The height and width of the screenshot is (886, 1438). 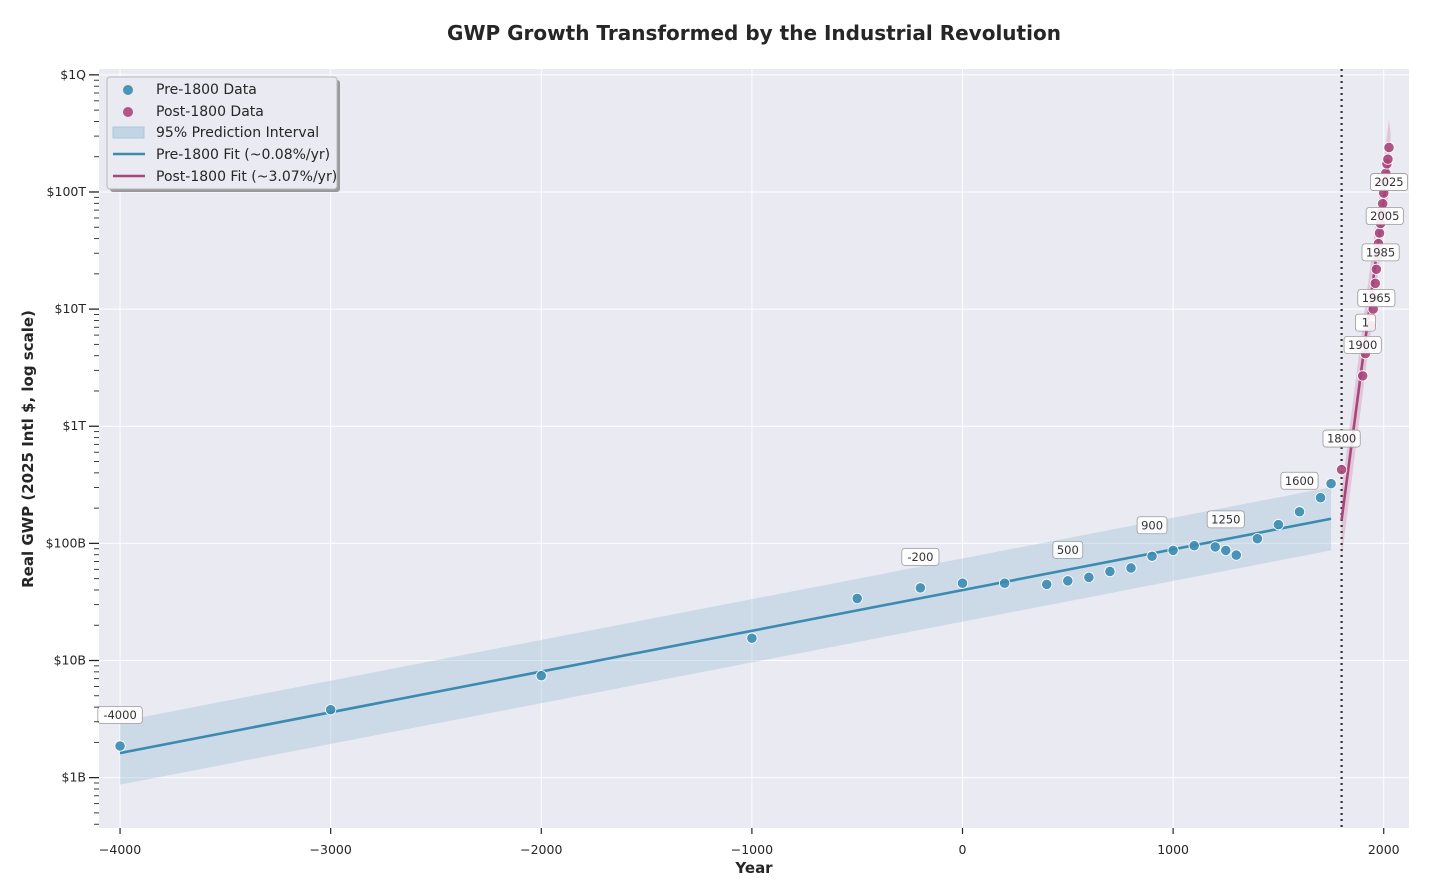 I want to click on annotation-1800: 1800, so click(x=1341, y=438).